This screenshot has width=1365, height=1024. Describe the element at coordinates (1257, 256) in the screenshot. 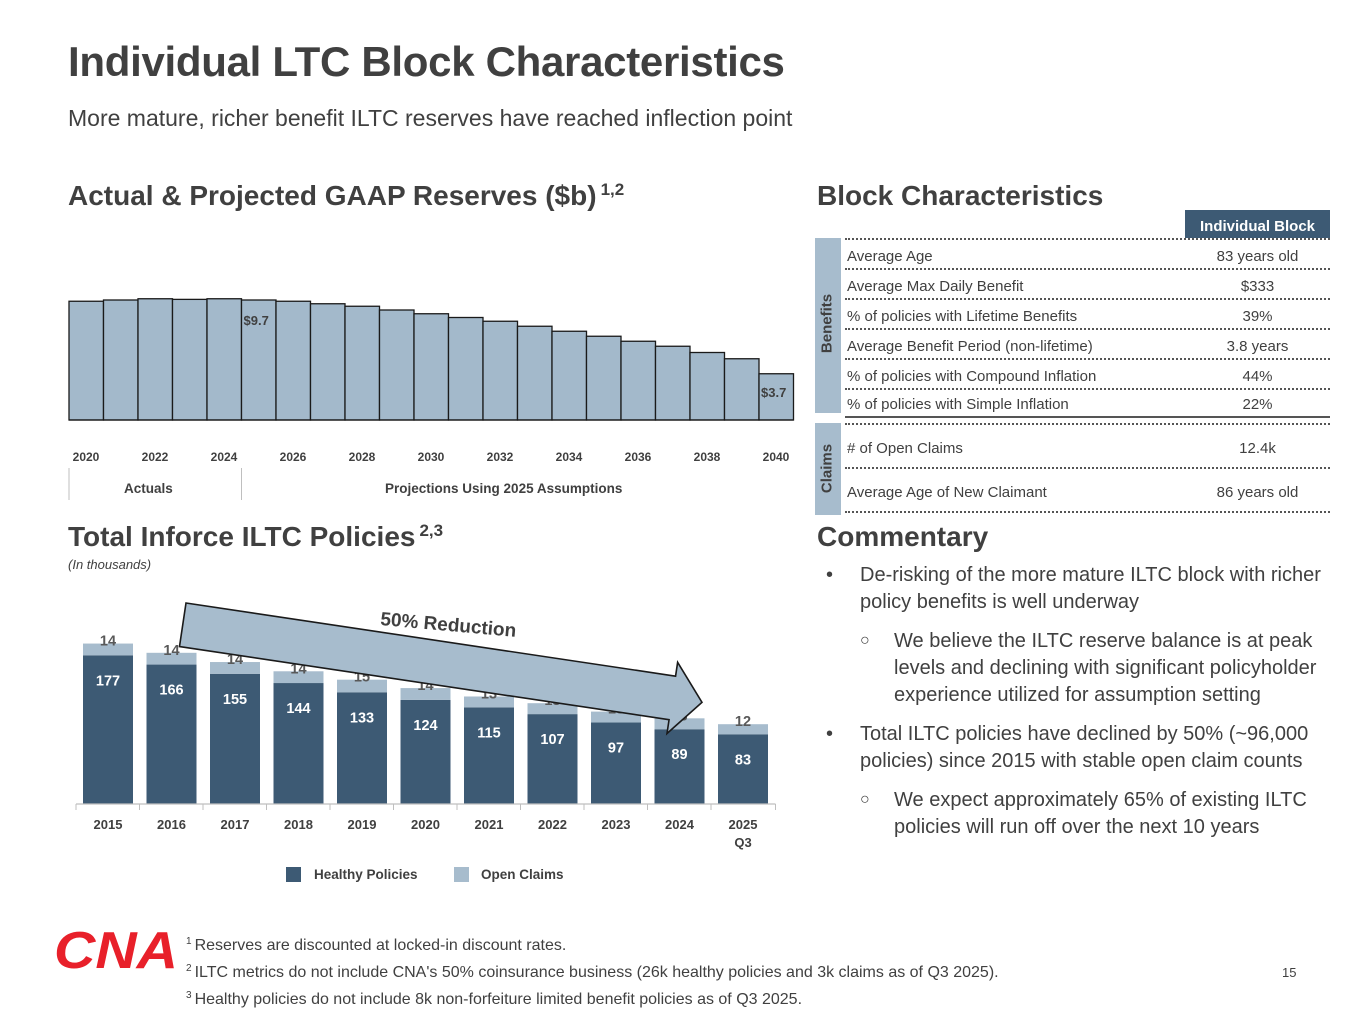

I see `row-value: 83 years old` at that location.